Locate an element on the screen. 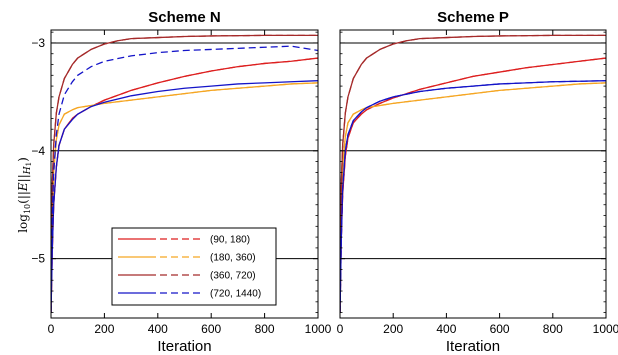 This screenshot has width=618, height=355. y-axis-label-space-sub: 1 is located at coordinates (29, 164).